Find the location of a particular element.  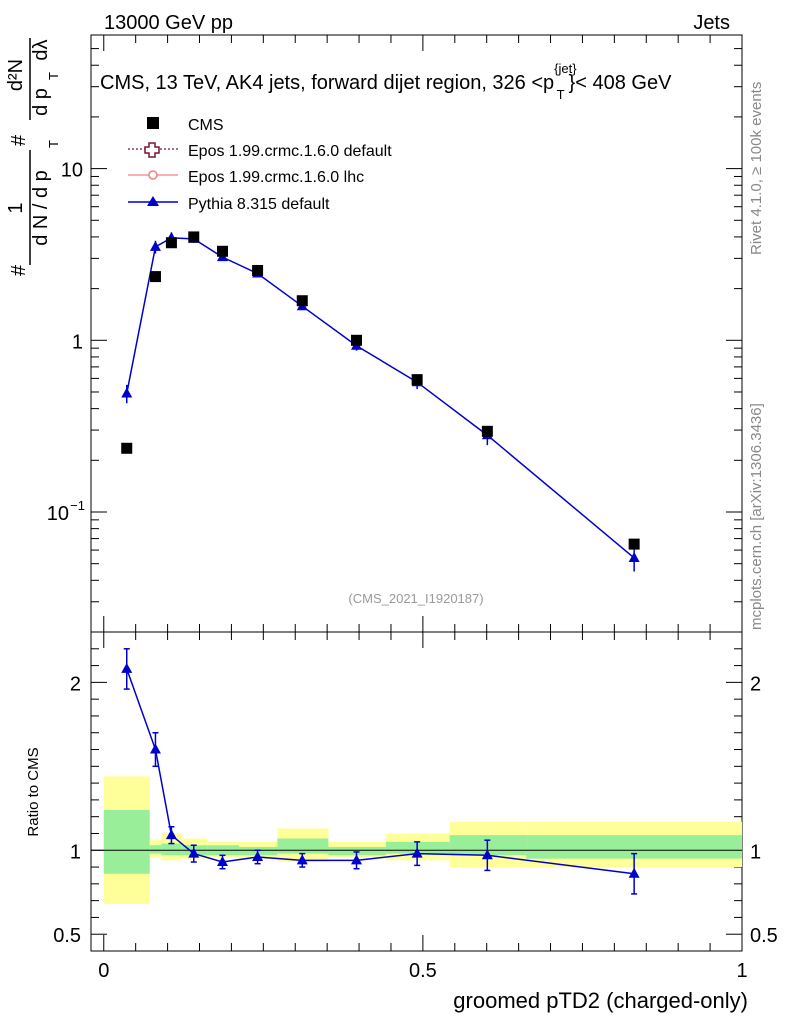

plot-title-sup: {jet} is located at coordinates (565, 68).